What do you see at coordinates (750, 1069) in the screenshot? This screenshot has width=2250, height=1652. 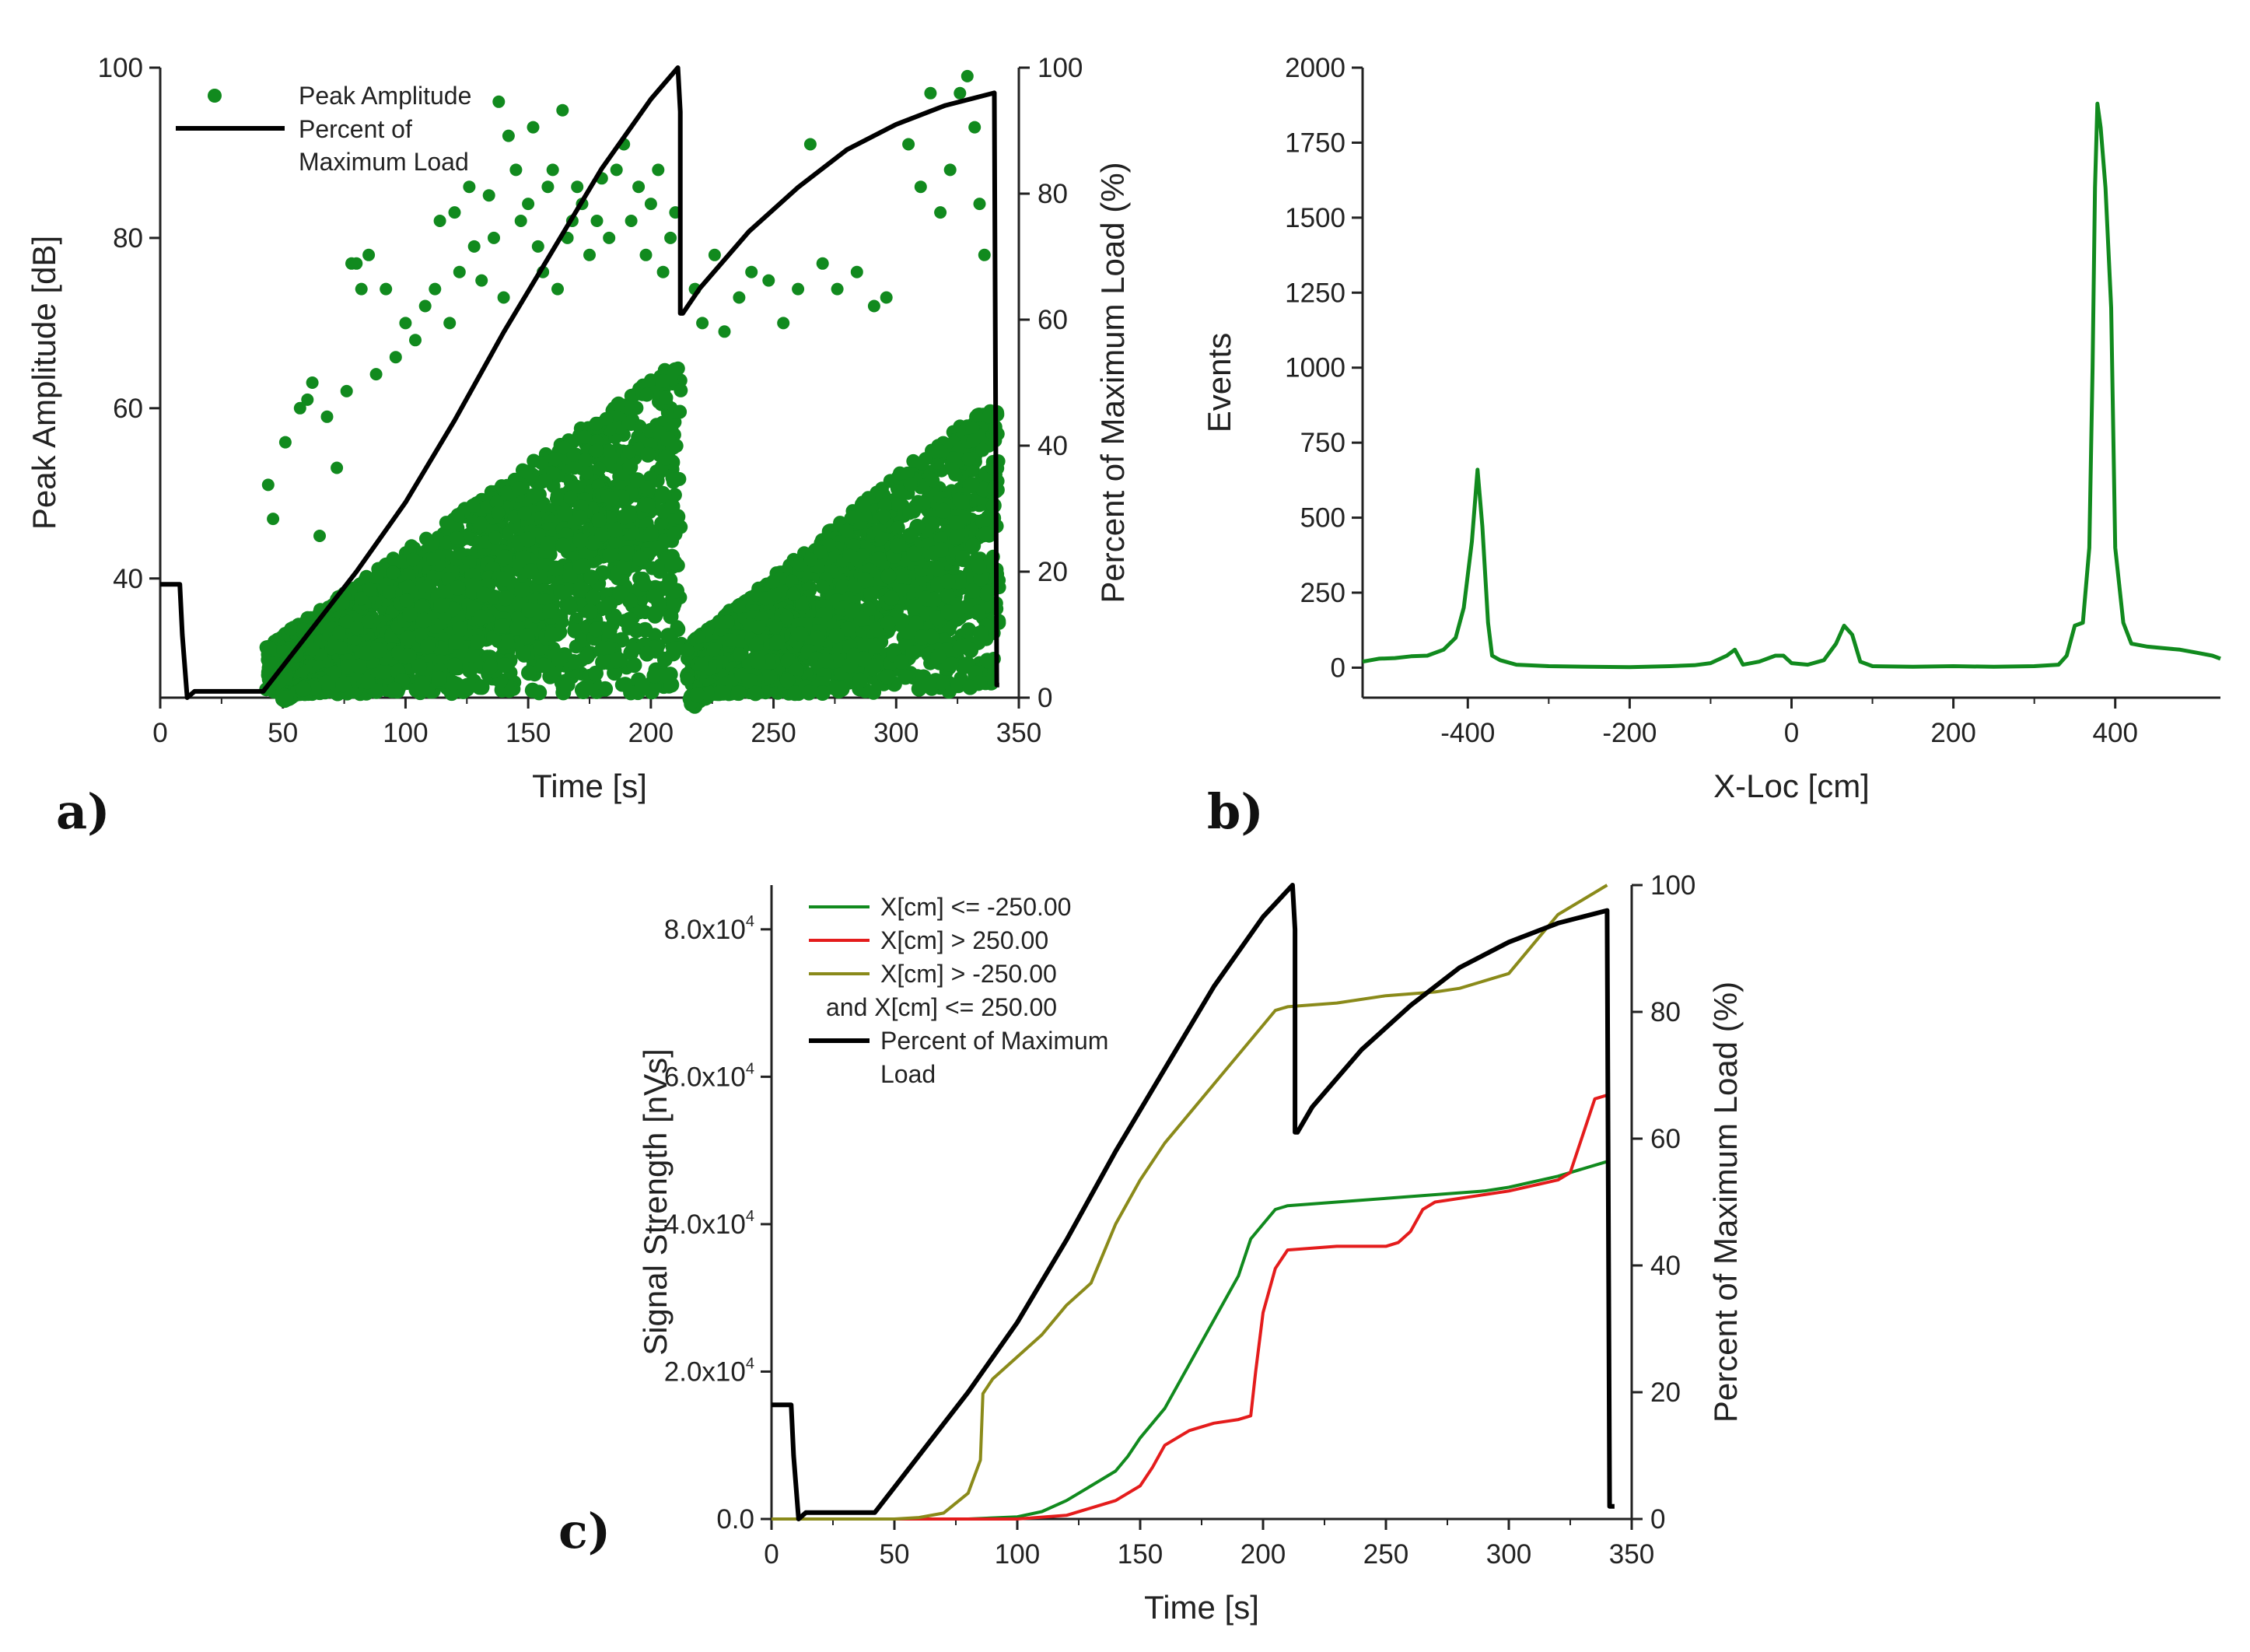 I see `y-tick-exponent: 4` at bounding box center [750, 1069].